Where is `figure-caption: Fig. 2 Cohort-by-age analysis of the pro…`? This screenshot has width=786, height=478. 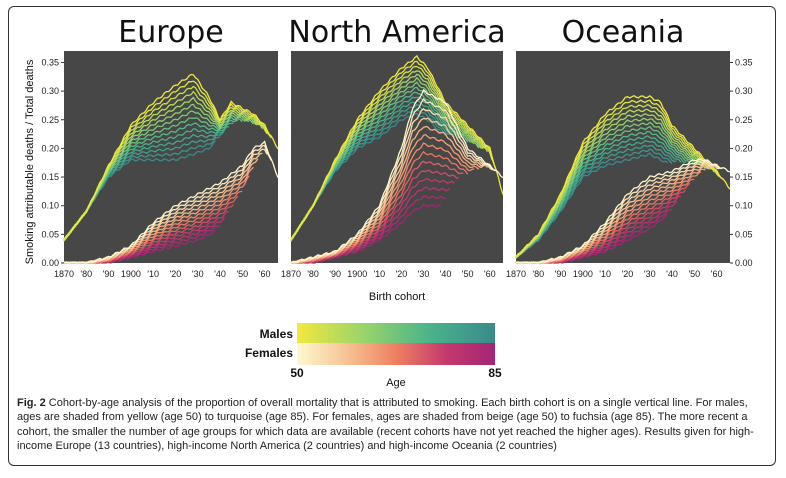 figure-caption: Fig. 2 Cohort-by-age analysis of the pro… is located at coordinates (393, 425).